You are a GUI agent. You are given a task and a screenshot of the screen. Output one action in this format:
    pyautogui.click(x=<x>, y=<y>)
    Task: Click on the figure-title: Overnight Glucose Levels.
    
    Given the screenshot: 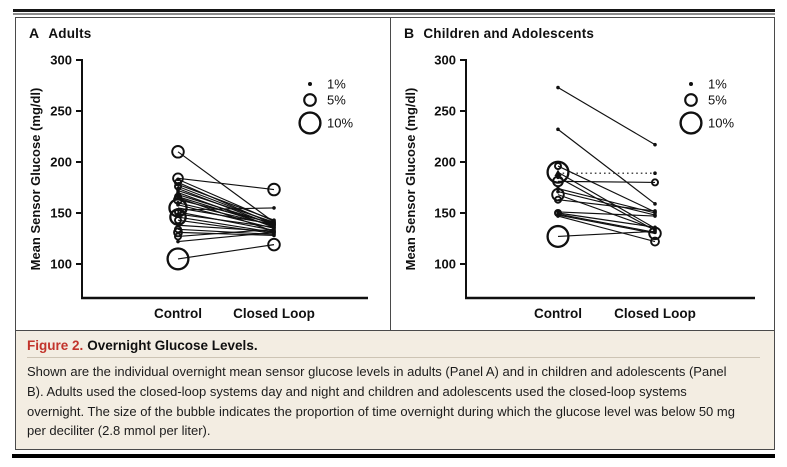 What is the action you would take?
    pyautogui.click(x=172, y=345)
    